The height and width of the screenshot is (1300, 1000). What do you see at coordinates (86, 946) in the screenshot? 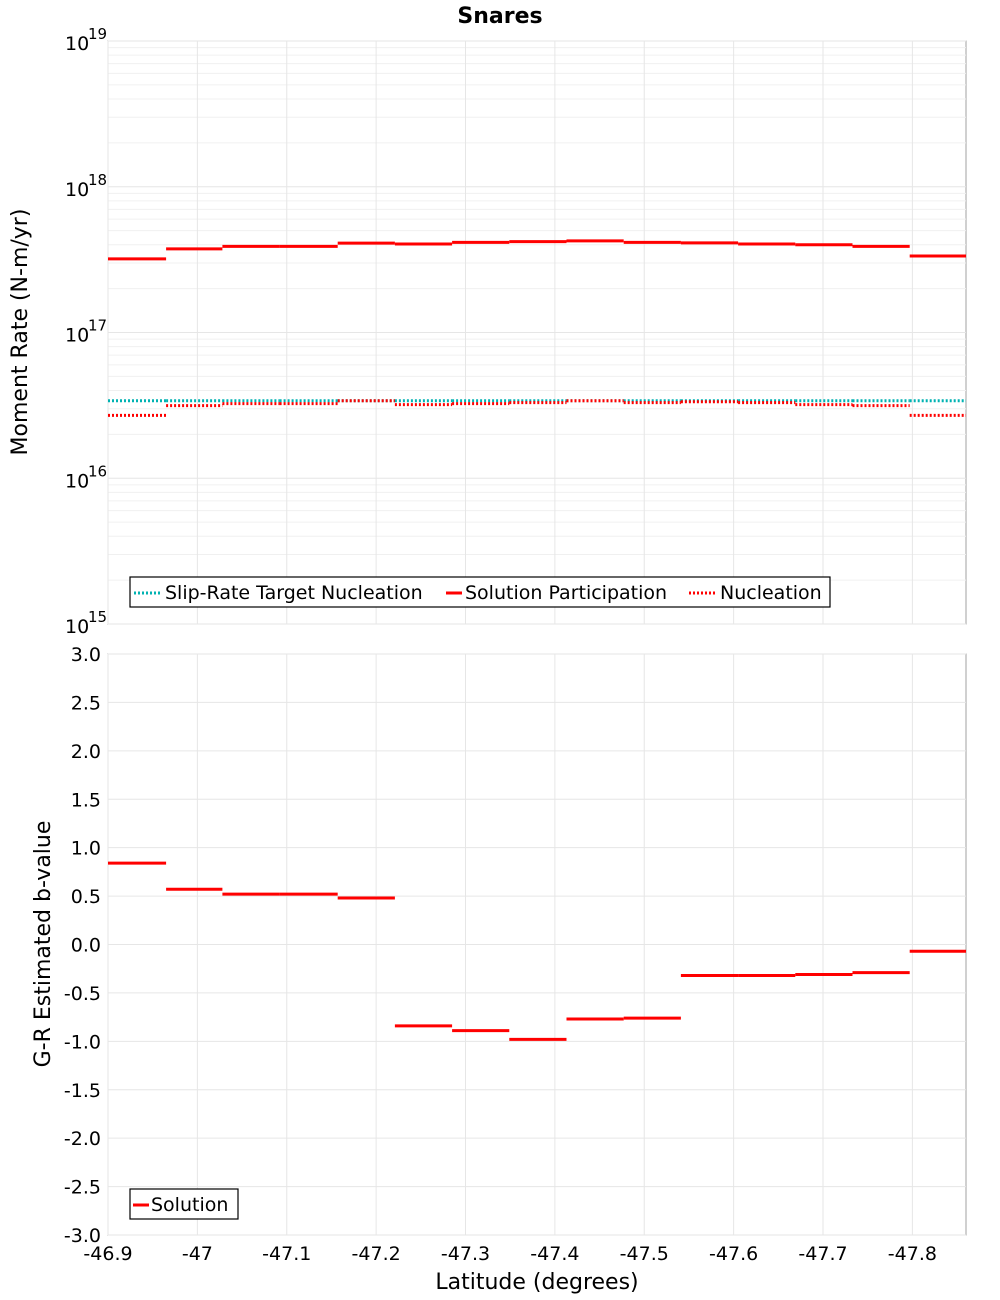
I see `y-tick-label: 0.0` at bounding box center [86, 946].